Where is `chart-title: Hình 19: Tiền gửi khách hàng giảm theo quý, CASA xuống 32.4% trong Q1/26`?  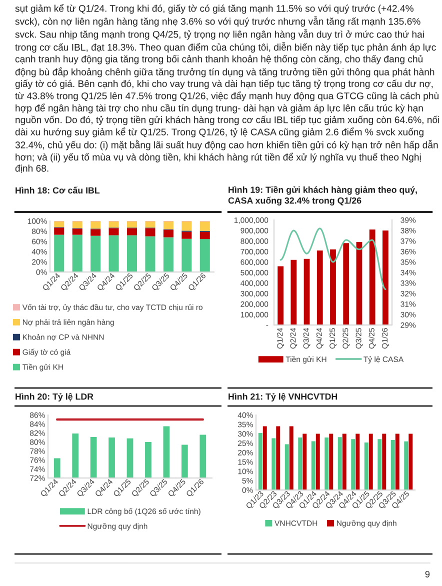
chart-title: Hình 19: Tiền gửi khách hàng giảm theo quý, CASA xuống 32.4% trong Q1/26 is located at coordinates (322, 196).